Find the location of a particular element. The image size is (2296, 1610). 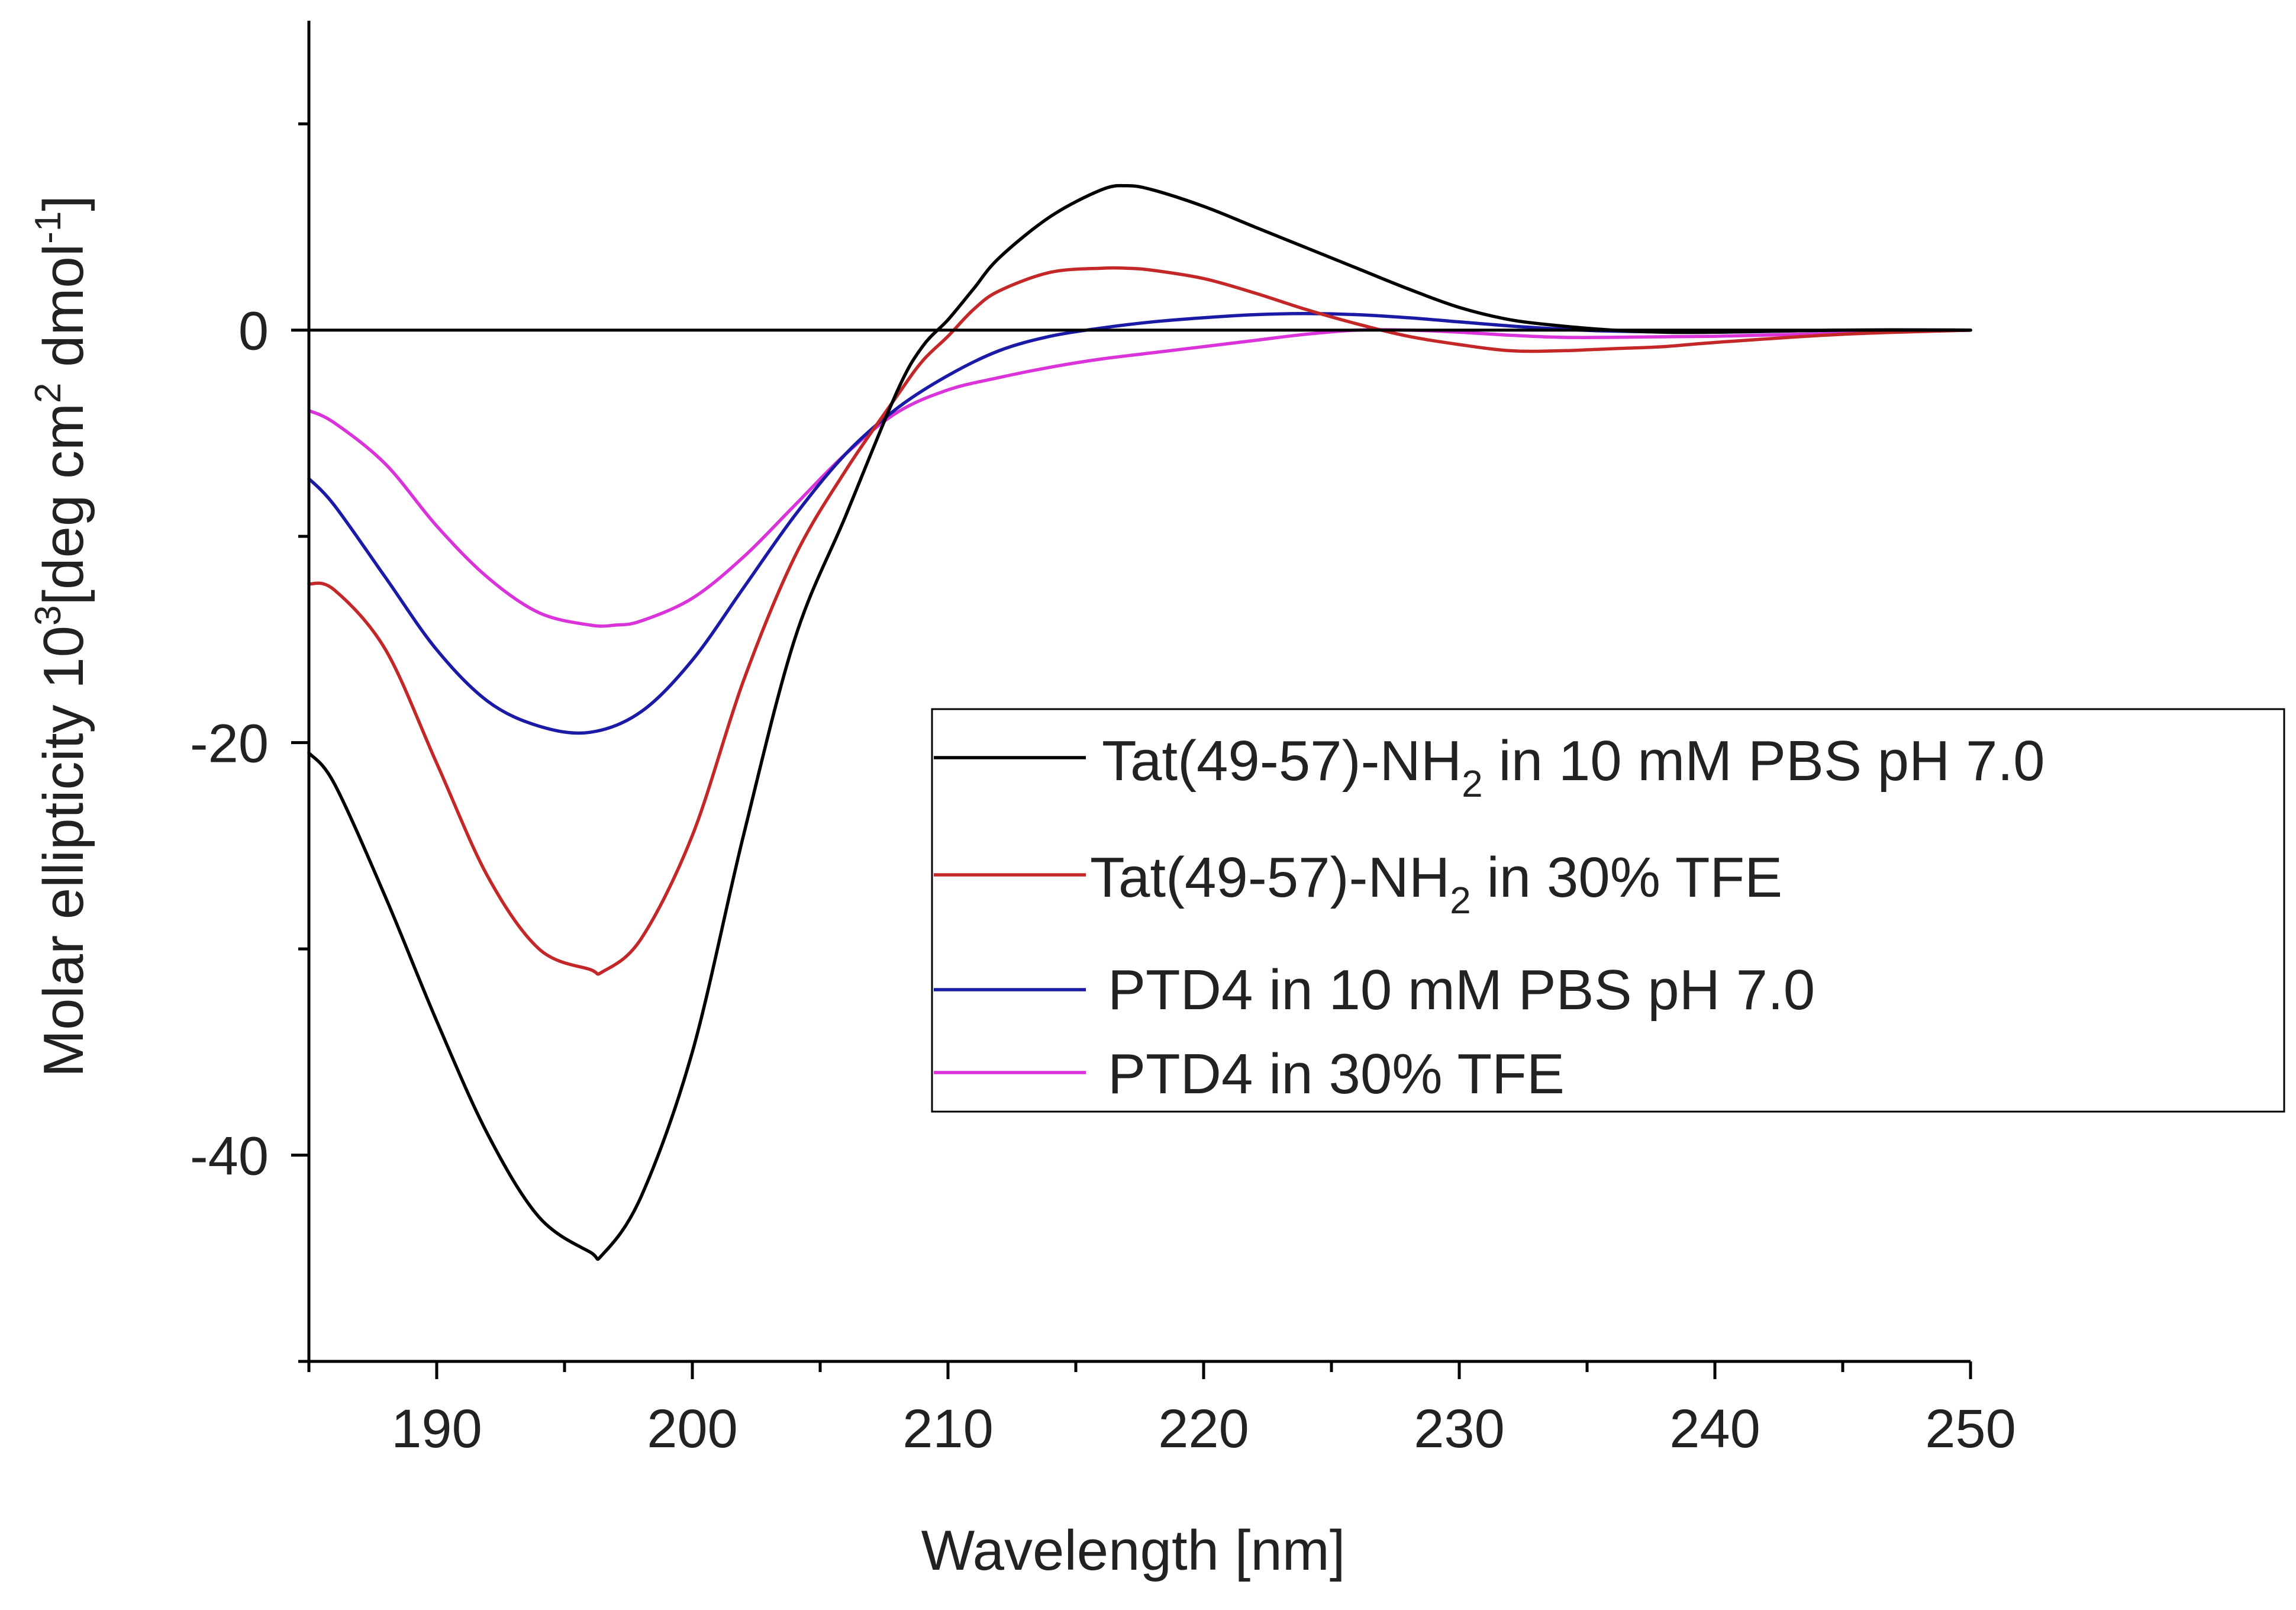

legend-label-ptd4-pbs: PTD4 in 10 mM PBS pH 7.0 is located at coordinates (1462, 990).